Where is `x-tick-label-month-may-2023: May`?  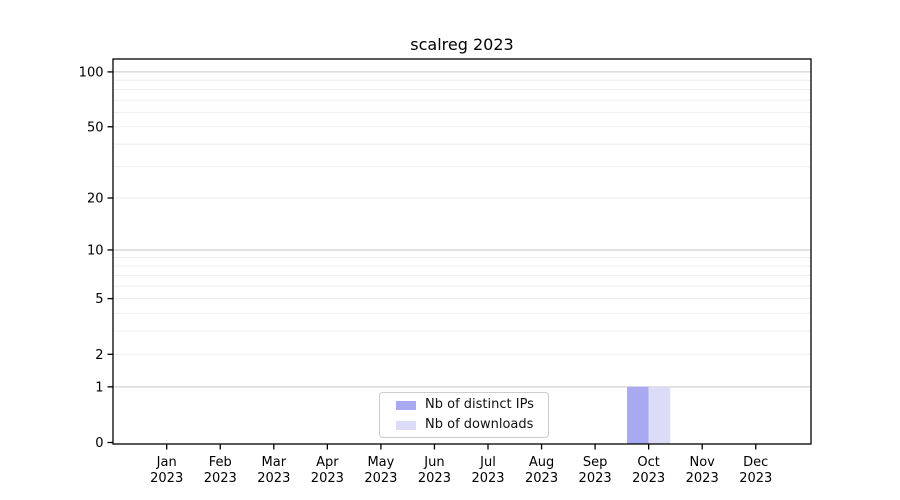 x-tick-label-month-may-2023: May is located at coordinates (380, 462).